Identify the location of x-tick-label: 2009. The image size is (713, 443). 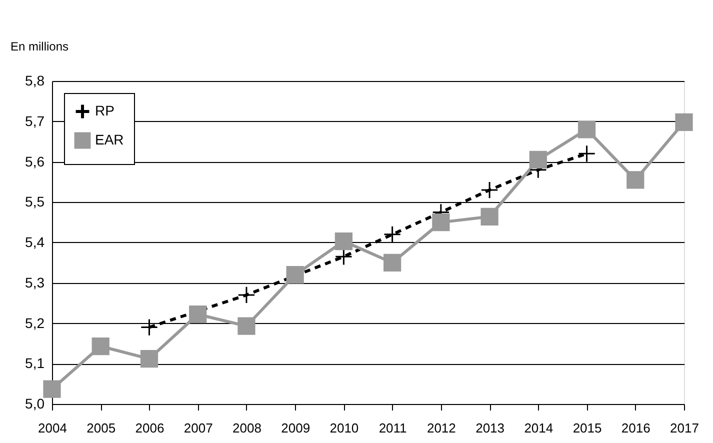
(295, 428).